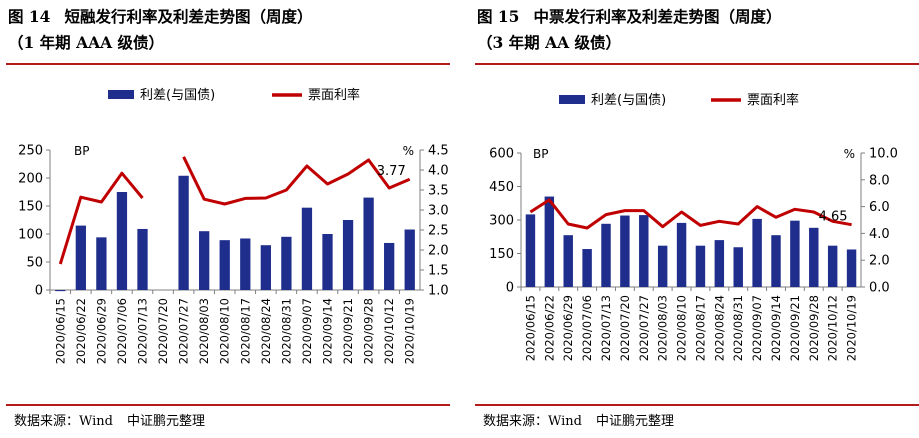 Image resolution: width=919 pixels, height=438 pixels. Describe the element at coordinates (657, 16) in the screenshot. I see `figure-title-text: 中票发行利率及利差走势图（周度）` at that location.